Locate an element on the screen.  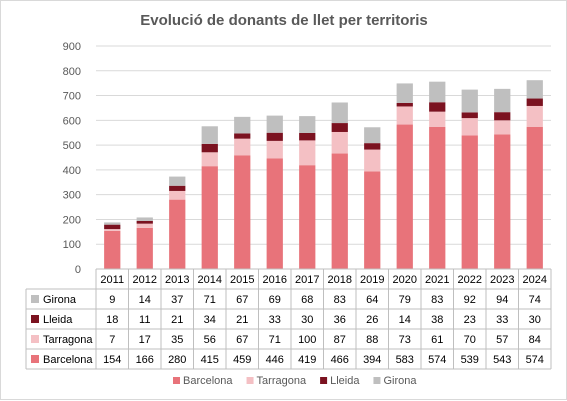
bar-lleida-2020 is located at coordinates (404, 104).